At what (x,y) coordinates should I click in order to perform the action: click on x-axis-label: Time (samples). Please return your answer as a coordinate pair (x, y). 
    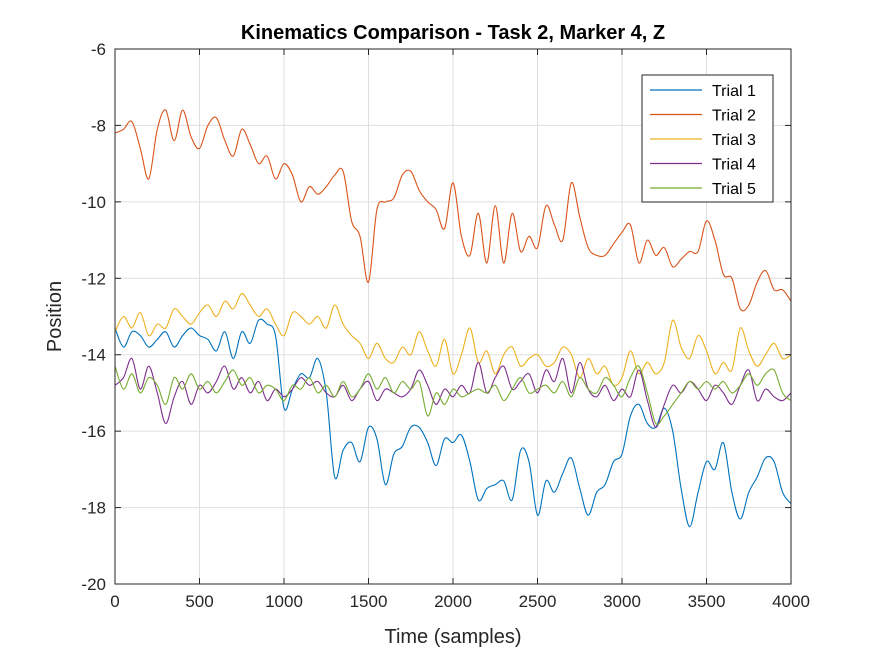
    Looking at the image, I should click on (452, 637).